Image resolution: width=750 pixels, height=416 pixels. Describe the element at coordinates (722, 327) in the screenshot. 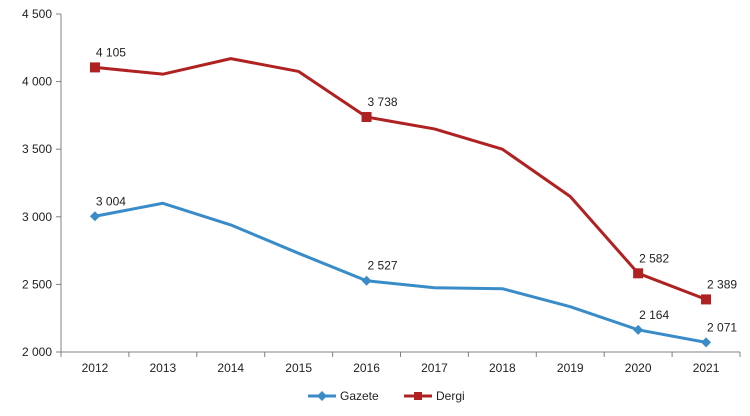

I see `gazete-data-label: 2 071` at that location.